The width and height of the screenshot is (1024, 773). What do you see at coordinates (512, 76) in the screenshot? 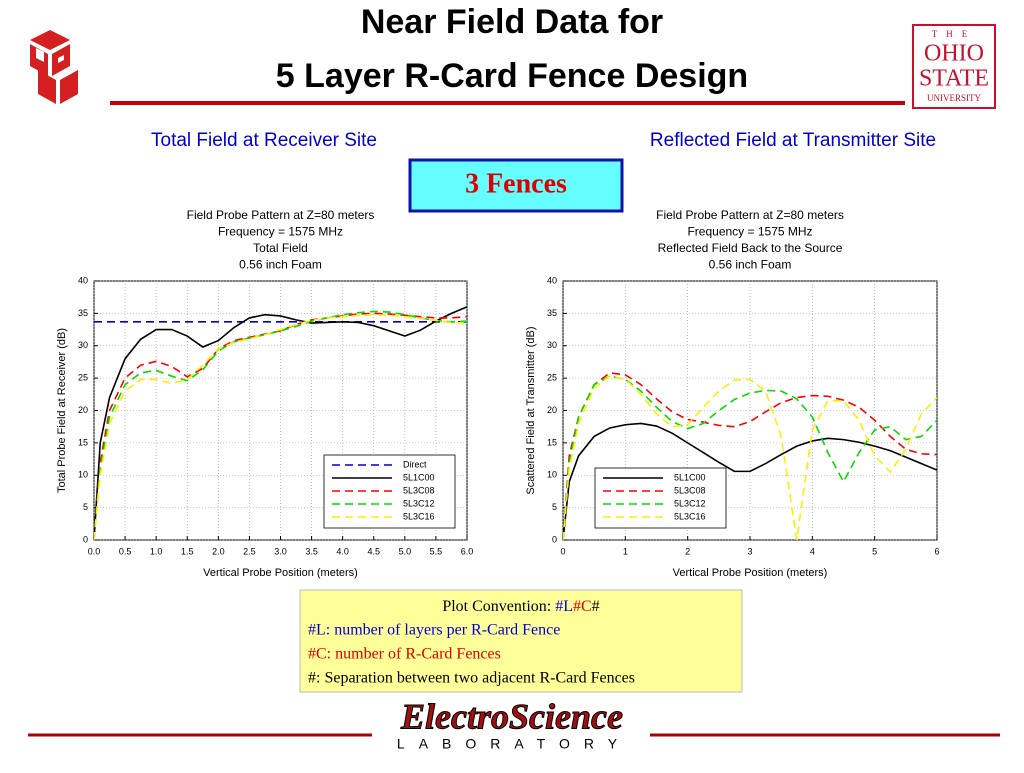
I see `slide-title: 5 Layer R-Card Fence Design` at bounding box center [512, 76].